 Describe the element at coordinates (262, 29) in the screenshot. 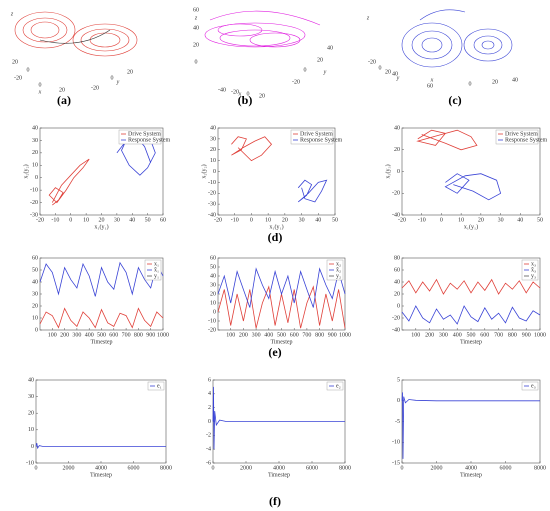

I see `attractor-b` at that location.